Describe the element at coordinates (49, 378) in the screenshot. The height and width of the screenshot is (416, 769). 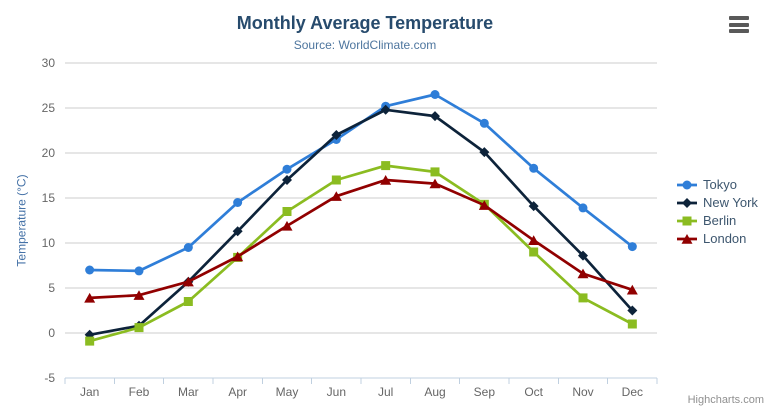
I see `y-axis-label: -5` at that location.